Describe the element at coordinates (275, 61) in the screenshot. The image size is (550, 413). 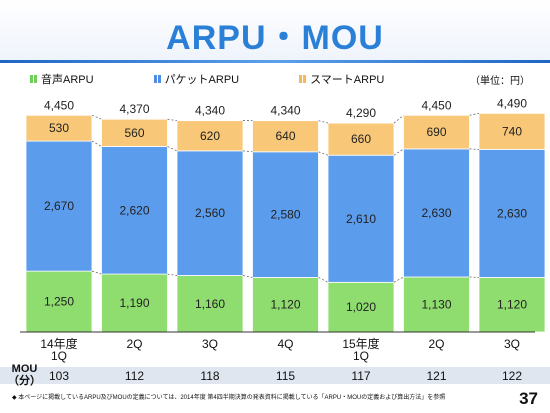
I see `title-rule` at that location.